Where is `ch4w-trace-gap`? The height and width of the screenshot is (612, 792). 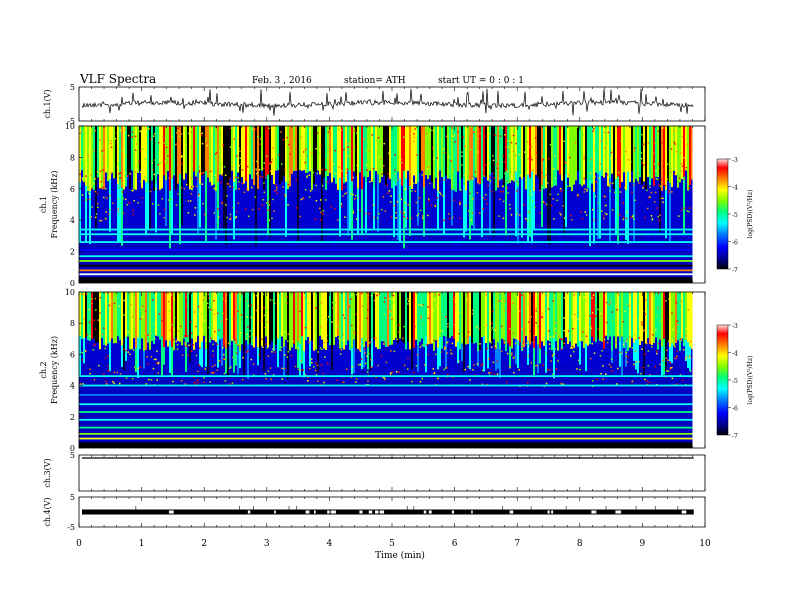
ch4w-trace-gap is located at coordinates (307, 512).